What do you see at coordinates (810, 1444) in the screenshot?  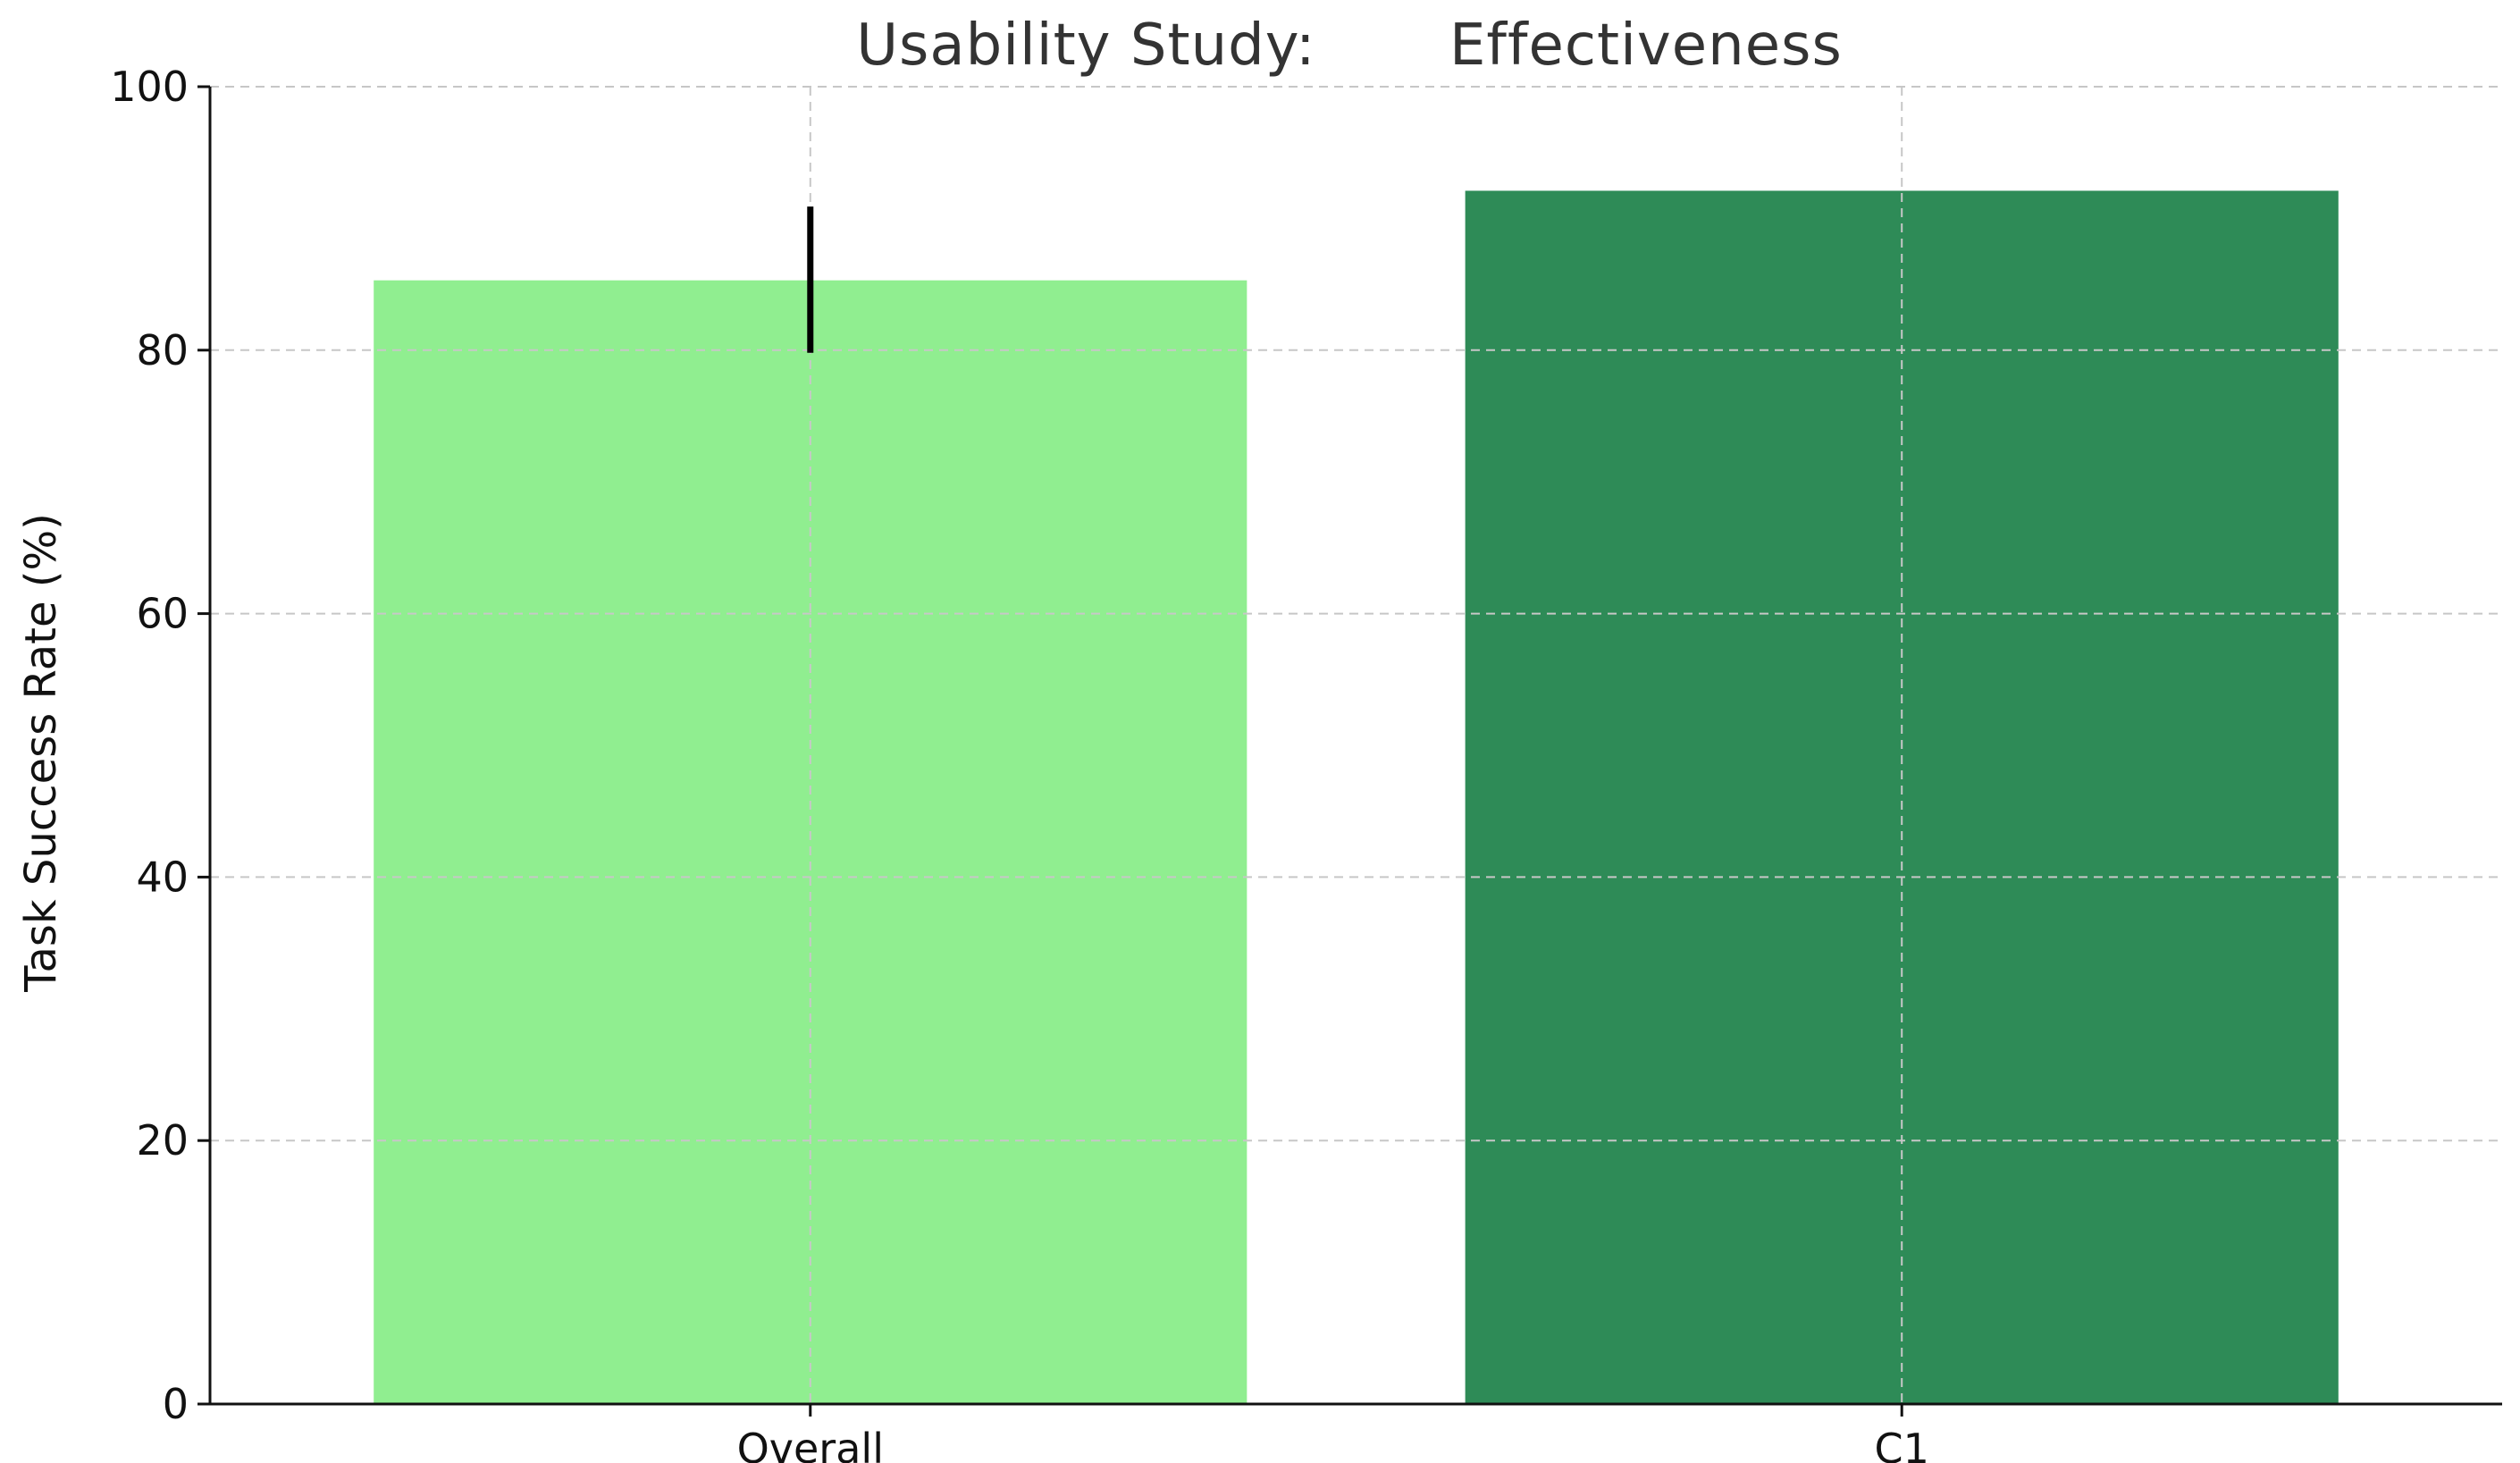 I see `x-tick-label-overall: Overall` at bounding box center [810, 1444].